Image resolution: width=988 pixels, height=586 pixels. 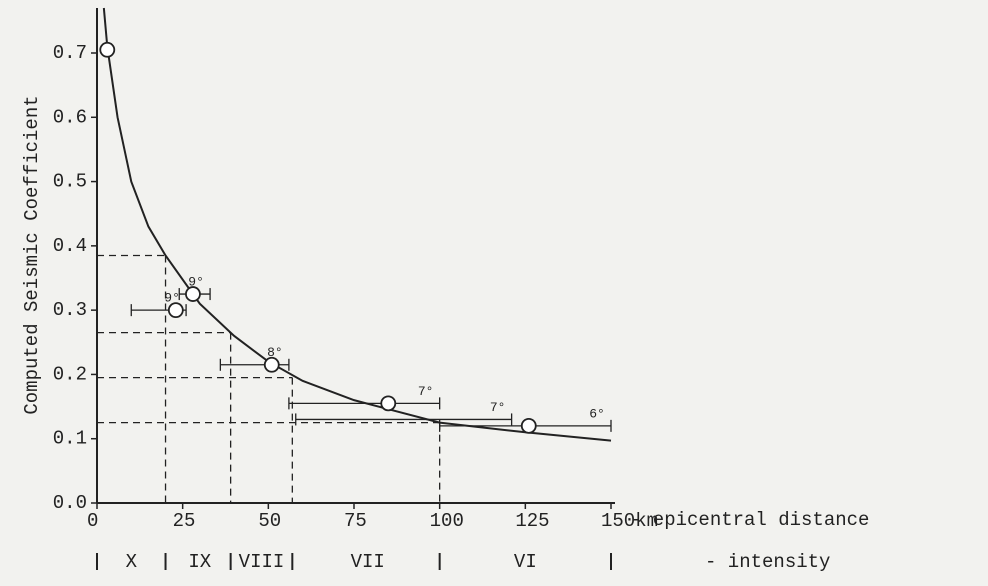 What do you see at coordinates (70, 503) in the screenshot?
I see `y-tick-label: 0.0` at bounding box center [70, 503].